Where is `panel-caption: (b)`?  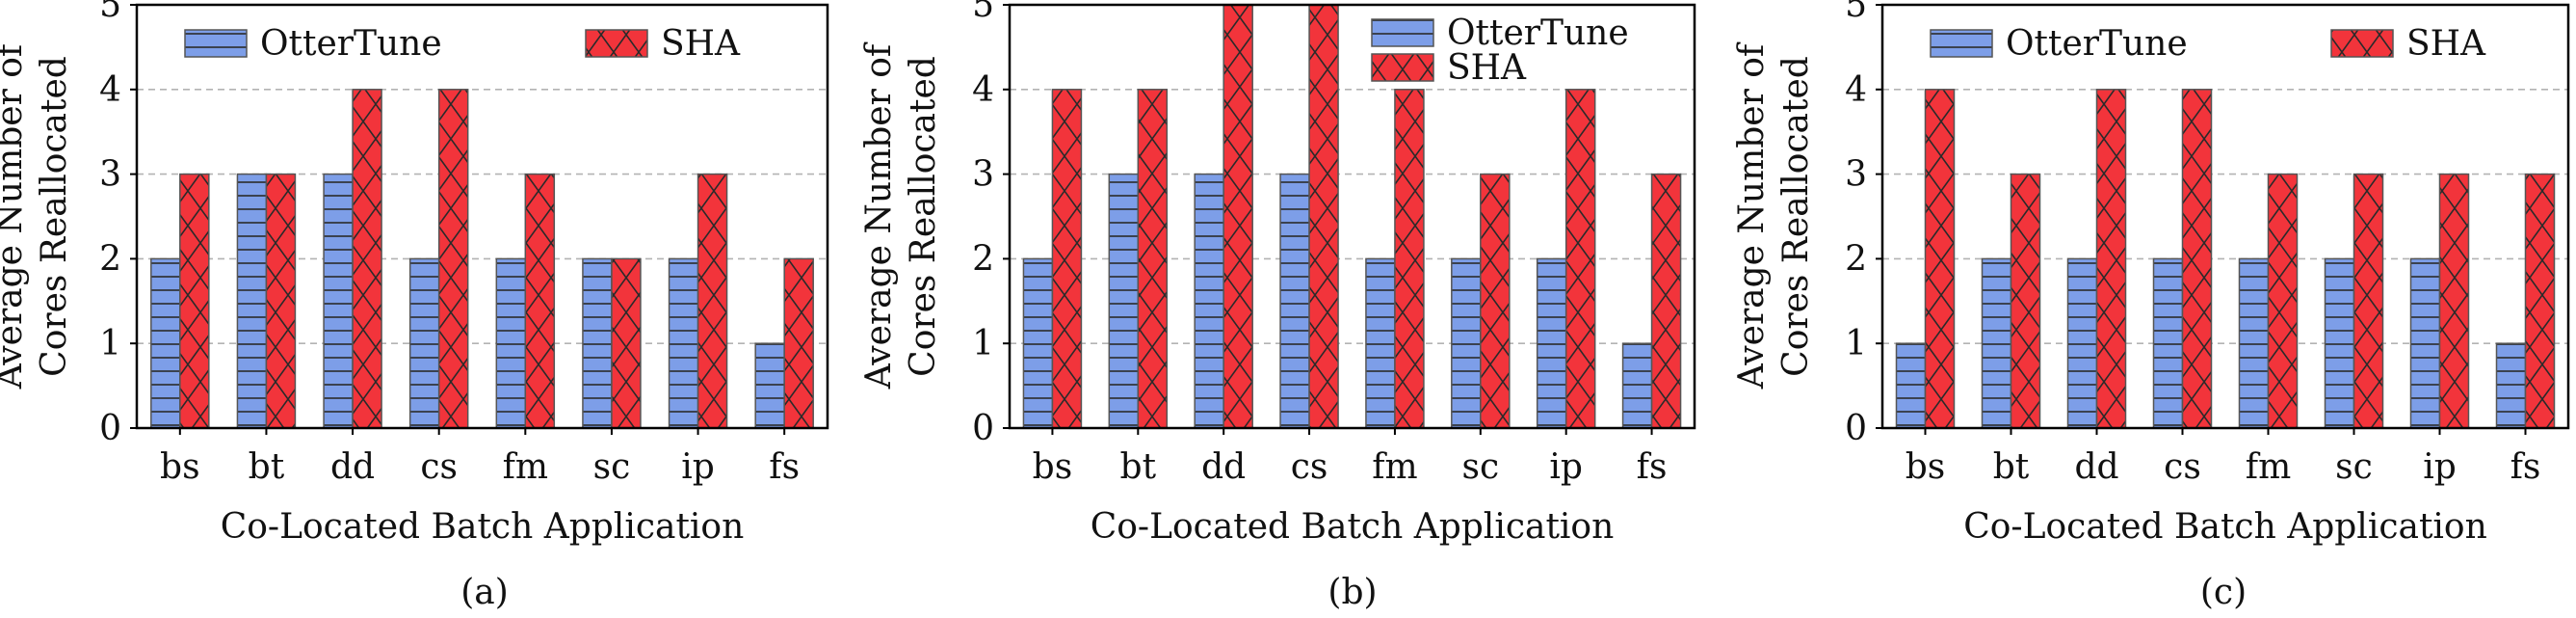
panel-caption: (b) is located at coordinates (1352, 593).